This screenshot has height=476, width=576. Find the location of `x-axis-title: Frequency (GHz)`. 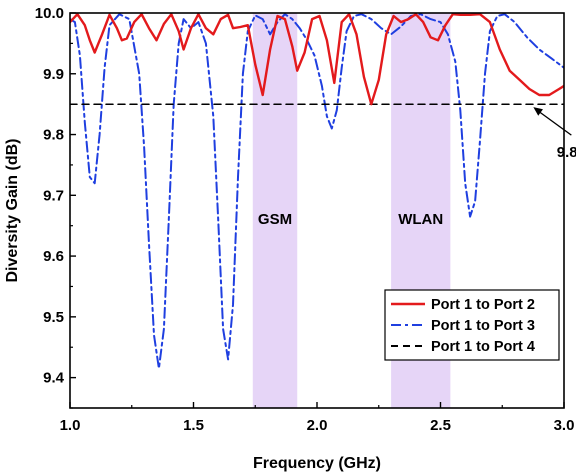

x-axis-title: Frequency (GHz) is located at coordinates (317, 463).